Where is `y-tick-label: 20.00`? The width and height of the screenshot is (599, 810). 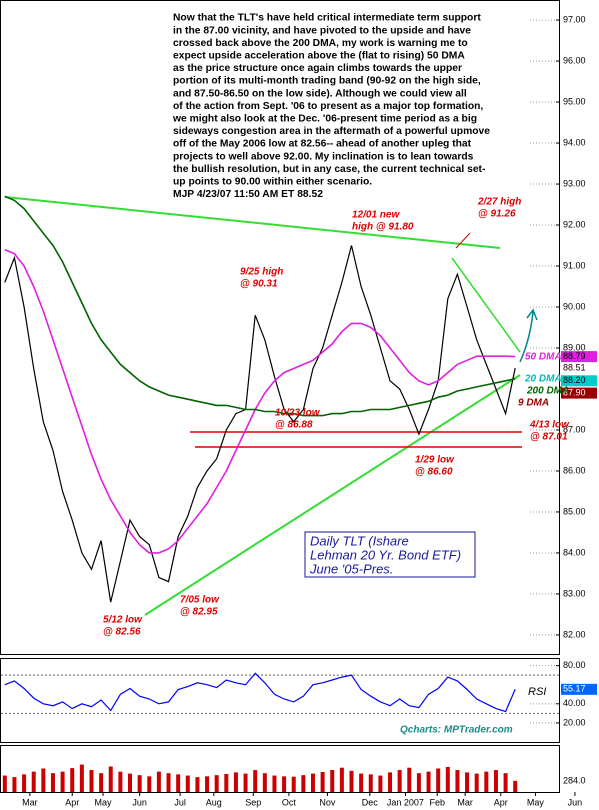
y-tick-label: 20.00 is located at coordinates (574, 722).